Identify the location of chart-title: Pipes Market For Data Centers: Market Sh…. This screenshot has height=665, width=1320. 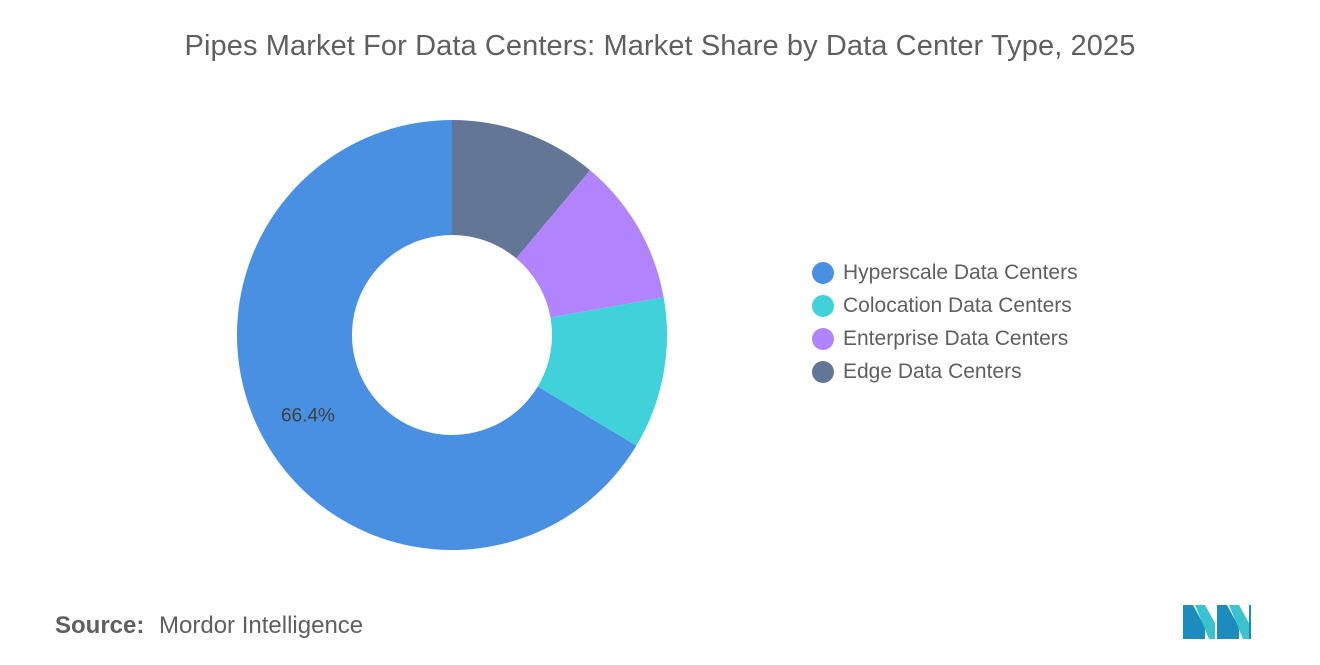
(660, 46).